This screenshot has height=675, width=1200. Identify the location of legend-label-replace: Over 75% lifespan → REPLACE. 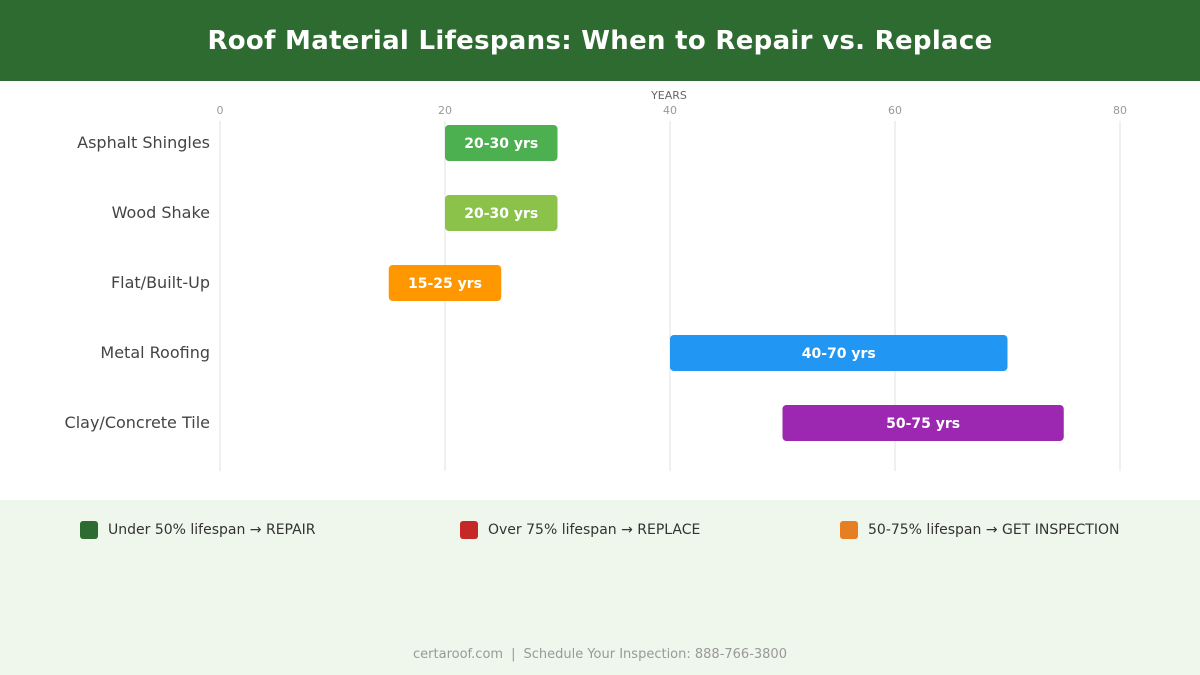
(594, 530).